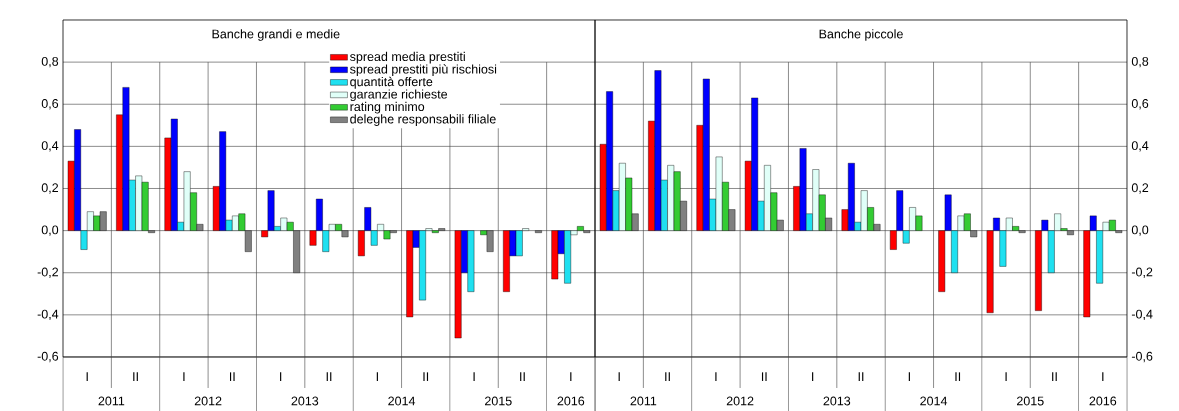 Image resolution: width=1179 pixels, height=411 pixels. I want to click on legend-label: spread prestiti più rischiosi, so click(423, 70).